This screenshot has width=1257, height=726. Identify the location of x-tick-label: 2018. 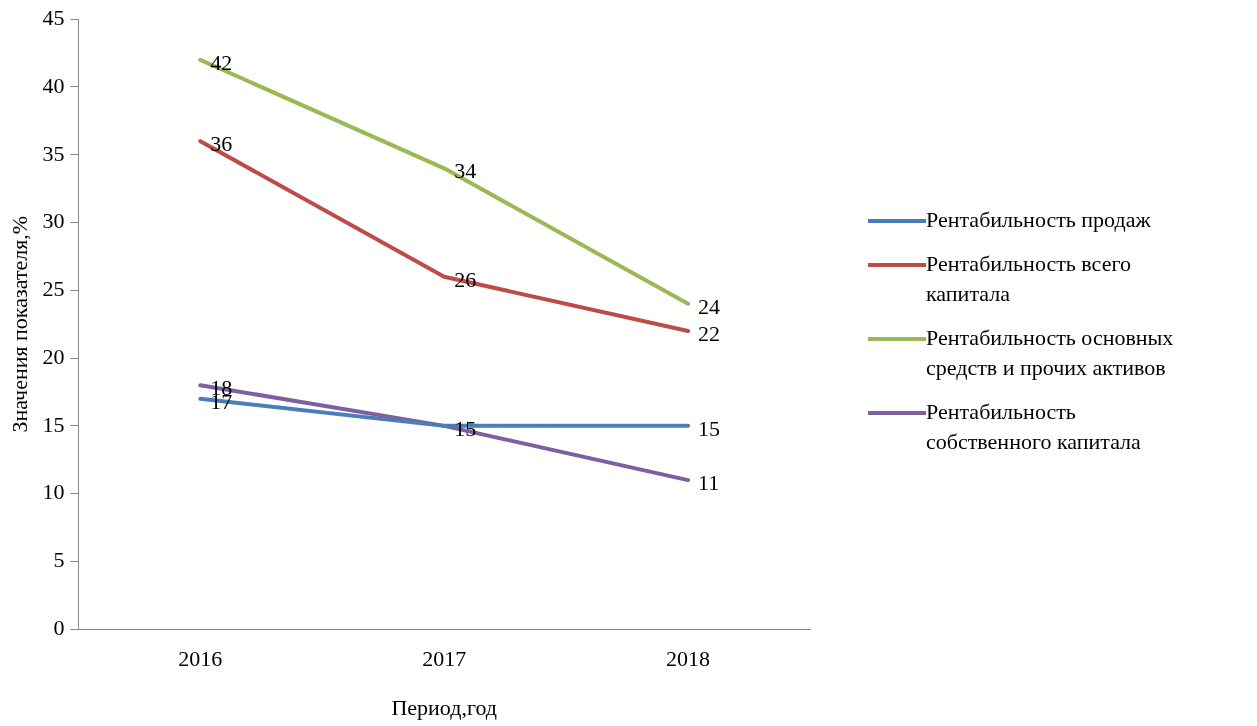
(688, 659).